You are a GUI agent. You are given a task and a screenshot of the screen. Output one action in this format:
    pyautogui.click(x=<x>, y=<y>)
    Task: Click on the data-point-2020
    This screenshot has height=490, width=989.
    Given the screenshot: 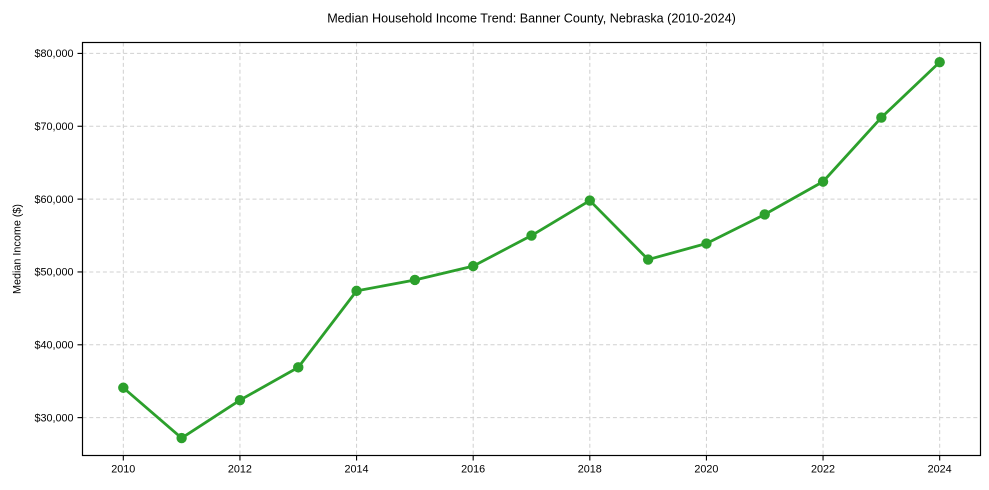 What is the action you would take?
    pyautogui.click(x=706, y=243)
    